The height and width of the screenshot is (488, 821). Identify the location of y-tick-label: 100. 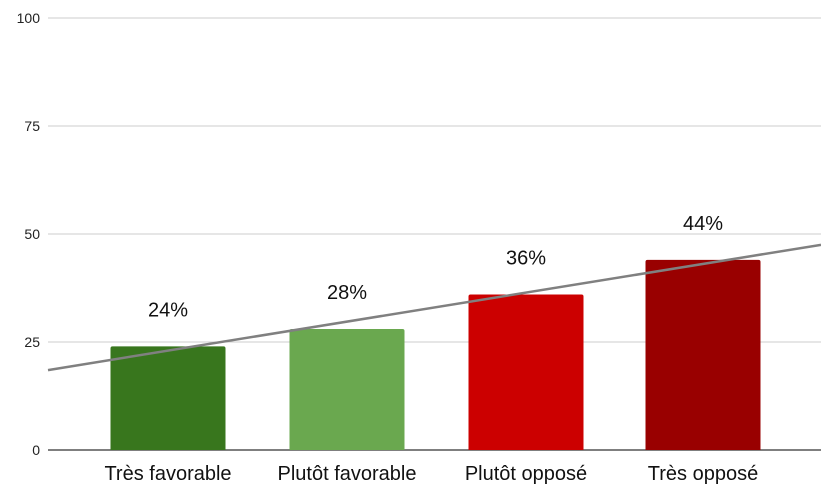
(29, 18).